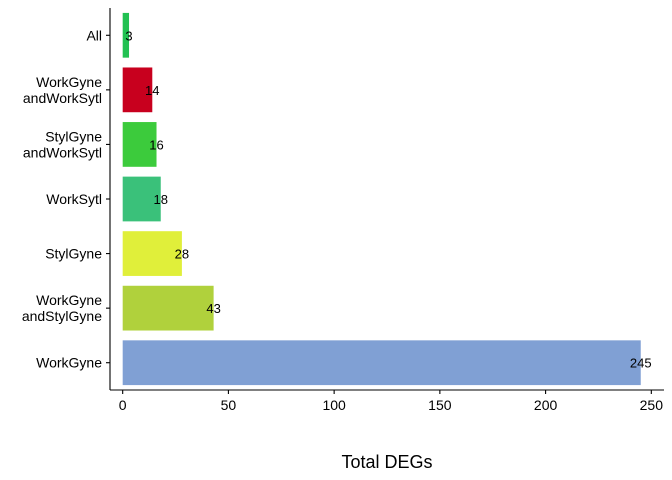  I want to click on y-tick-label: StylGyne andWorkSytl, so click(62, 144).